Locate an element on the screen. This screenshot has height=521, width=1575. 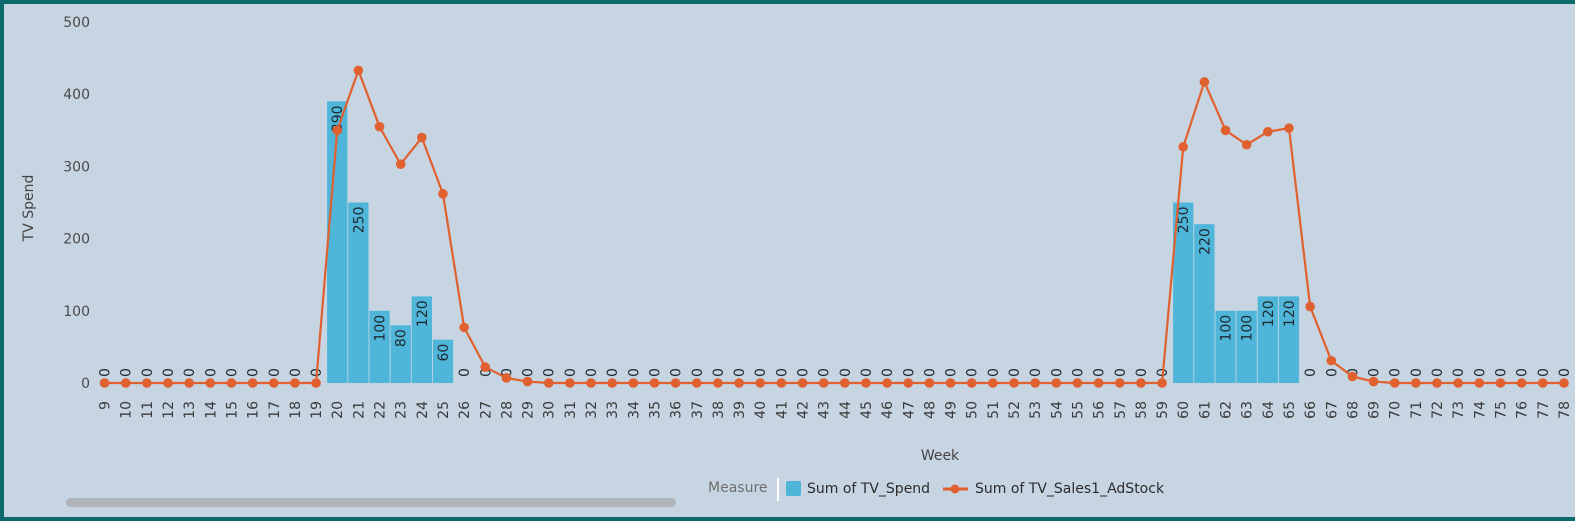
bar-label-week-36: 0 is located at coordinates (677, 372).